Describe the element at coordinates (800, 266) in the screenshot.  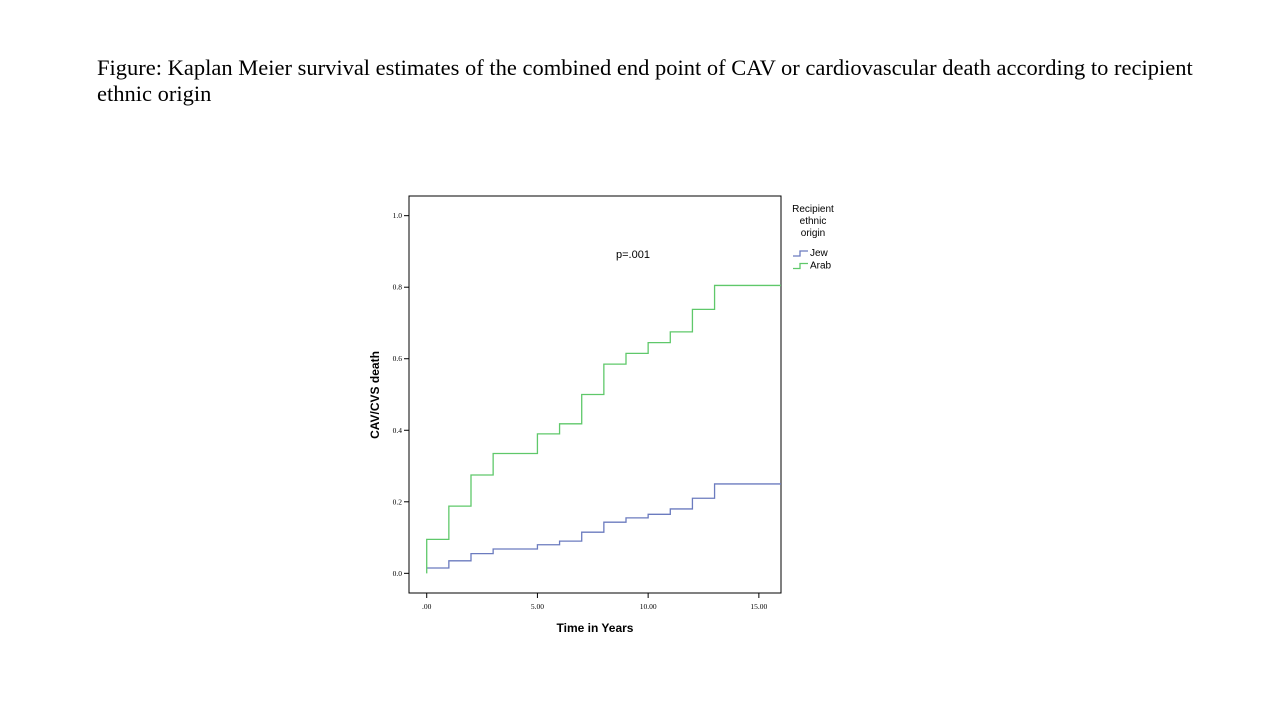
I see `legend-swatch-arab` at that location.